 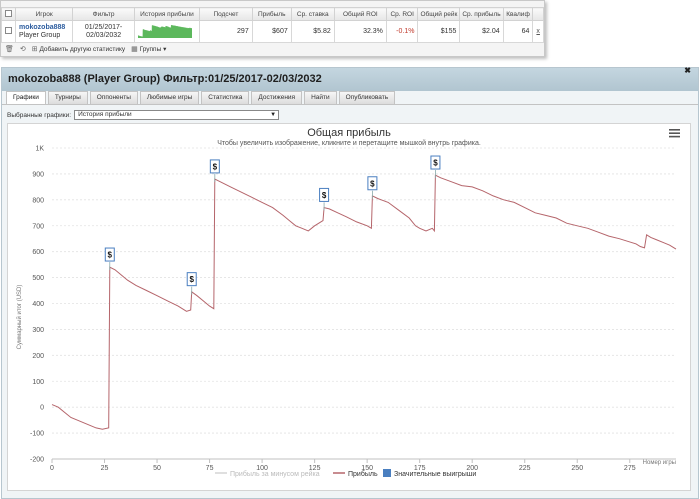 I want to click on col-header-avg-stake: Ср. ставка, so click(x=312, y=14).